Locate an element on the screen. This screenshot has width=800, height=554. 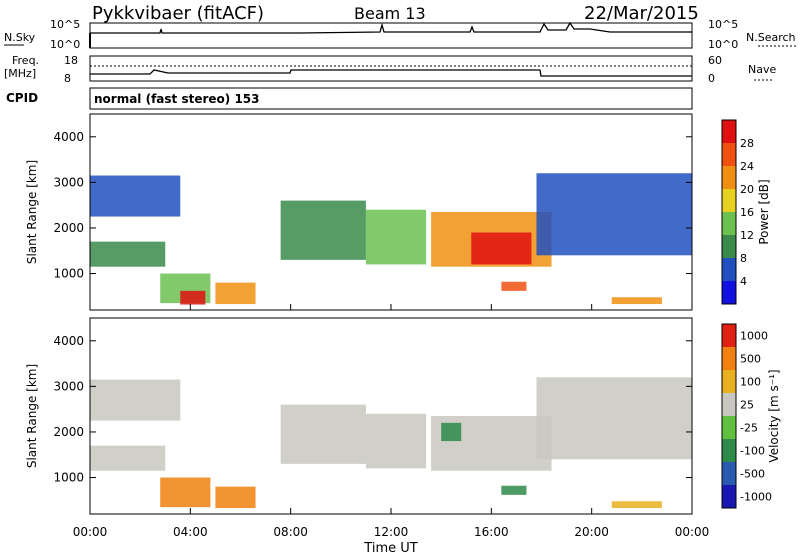
velocity-colorbar-label: Velocity [m s⁻¹] is located at coordinates (774, 415).